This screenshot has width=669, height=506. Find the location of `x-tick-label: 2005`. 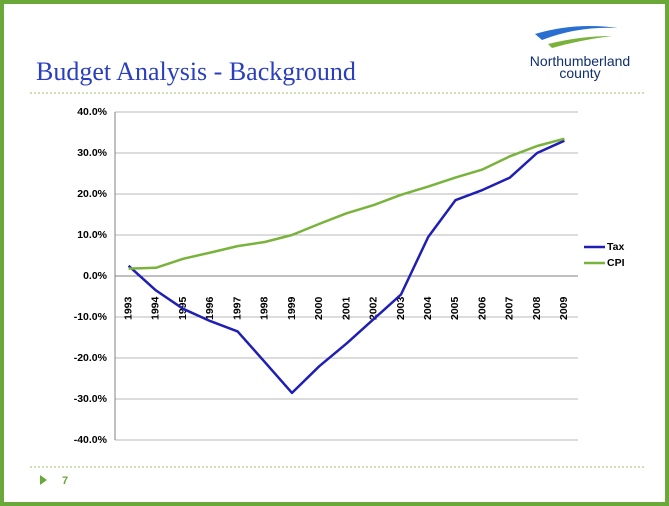

x-tick-label: 2005 is located at coordinates (455, 308).